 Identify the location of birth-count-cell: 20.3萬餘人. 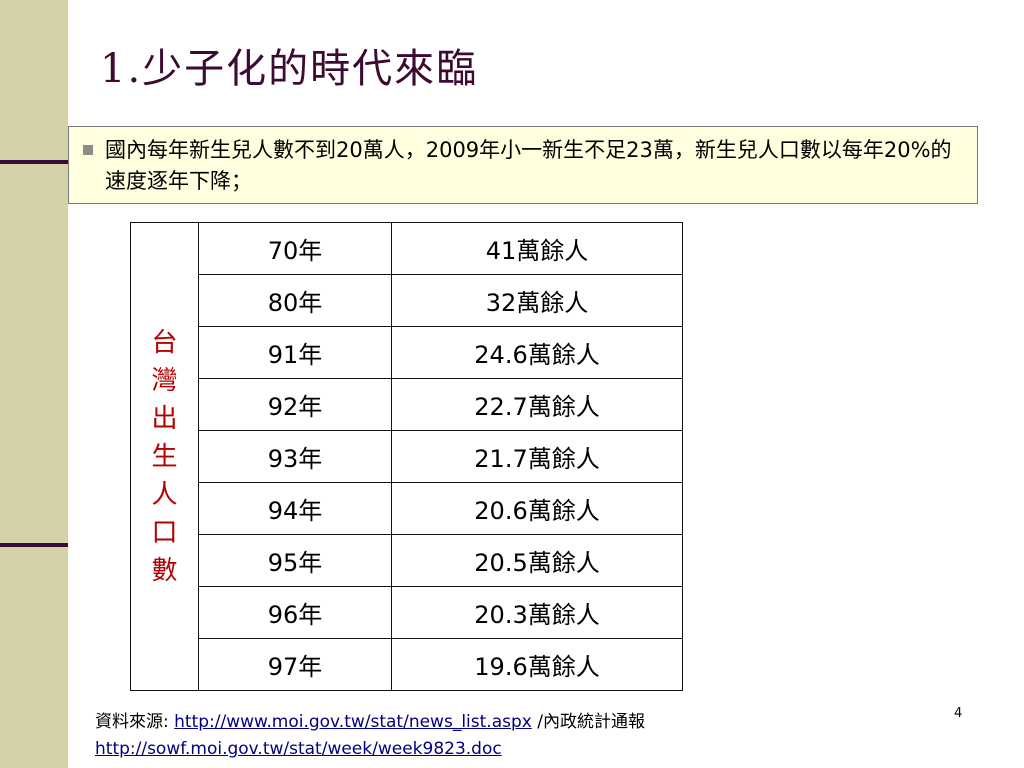
(537, 612).